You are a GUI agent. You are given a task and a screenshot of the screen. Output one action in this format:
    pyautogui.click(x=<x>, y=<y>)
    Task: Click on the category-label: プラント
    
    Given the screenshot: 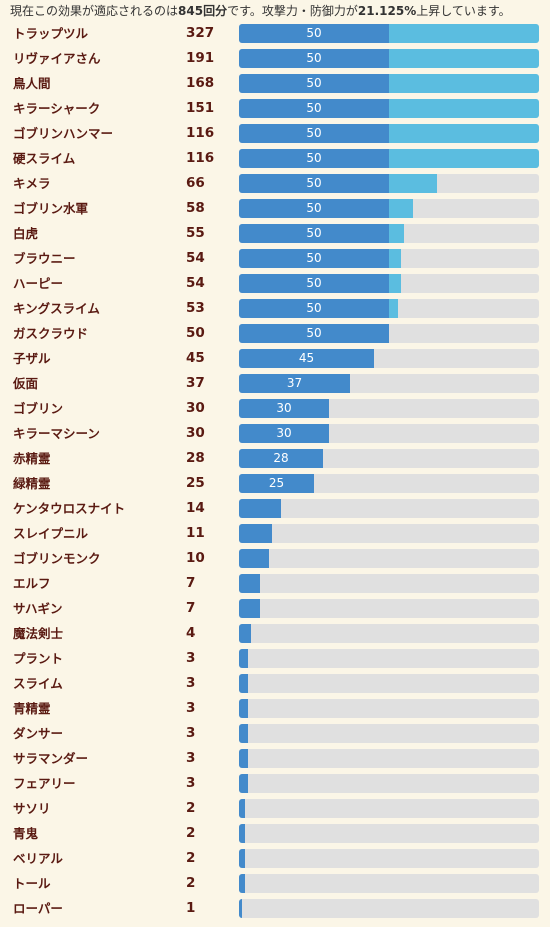 What is the action you would take?
    pyautogui.click(x=38, y=658)
    